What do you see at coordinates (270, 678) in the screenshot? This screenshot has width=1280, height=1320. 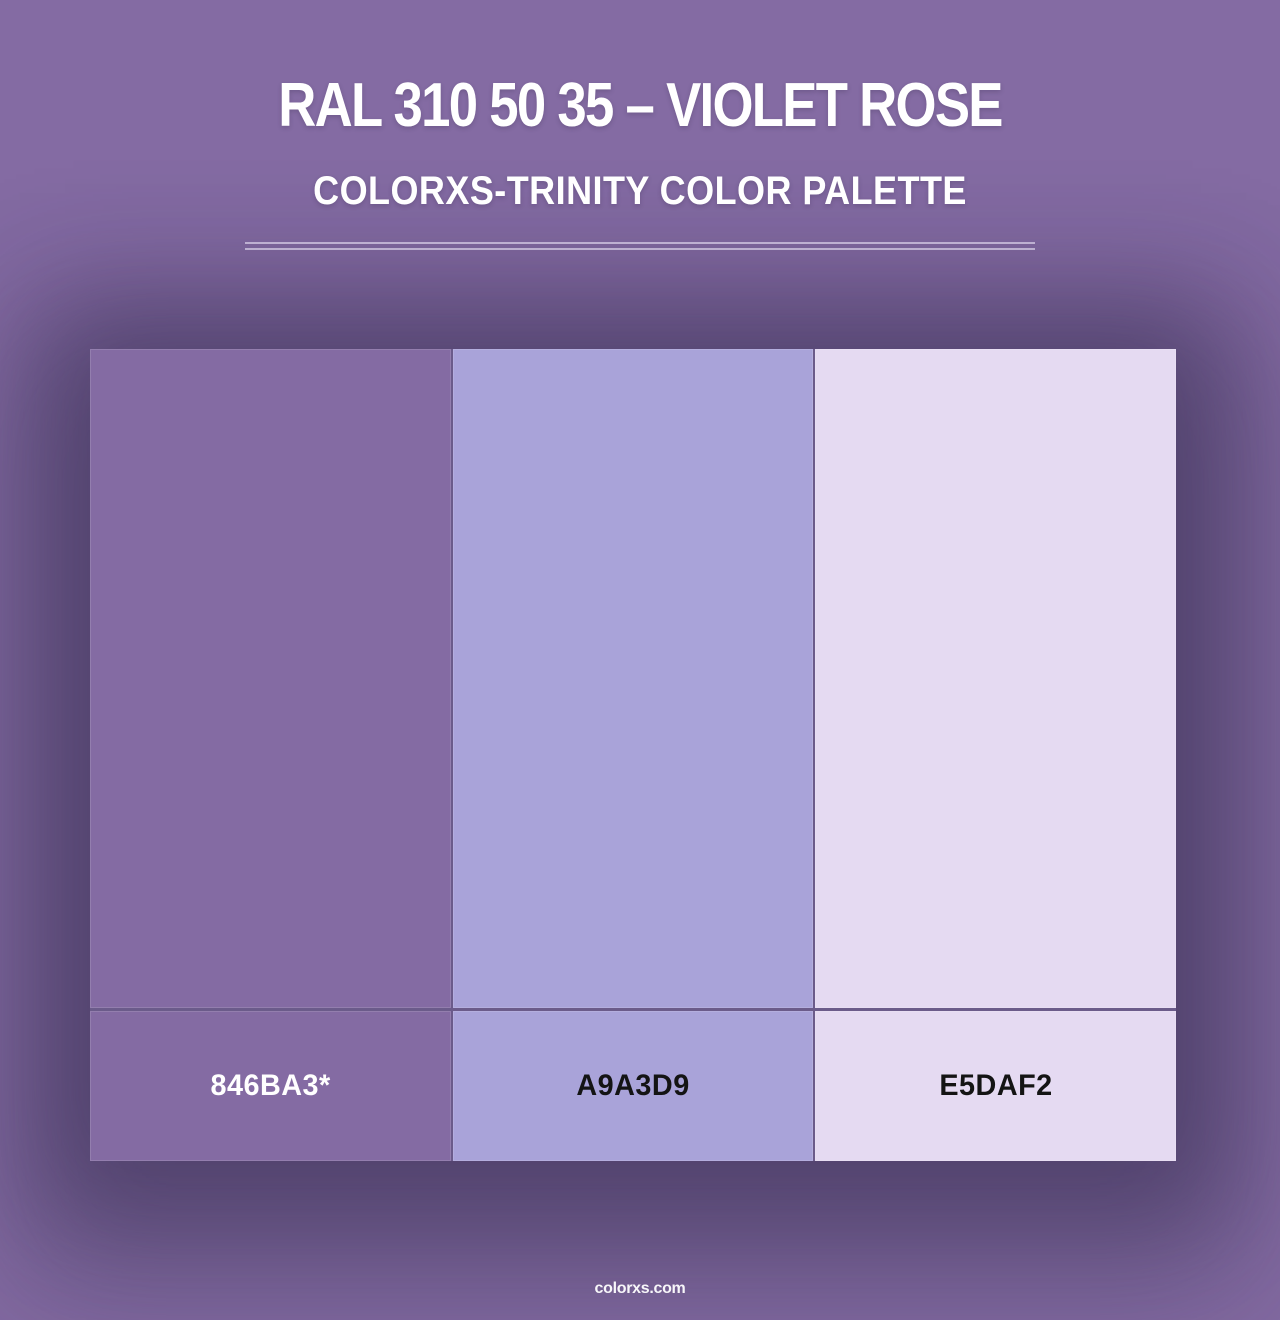 I see `swatch-846ba3` at bounding box center [270, 678].